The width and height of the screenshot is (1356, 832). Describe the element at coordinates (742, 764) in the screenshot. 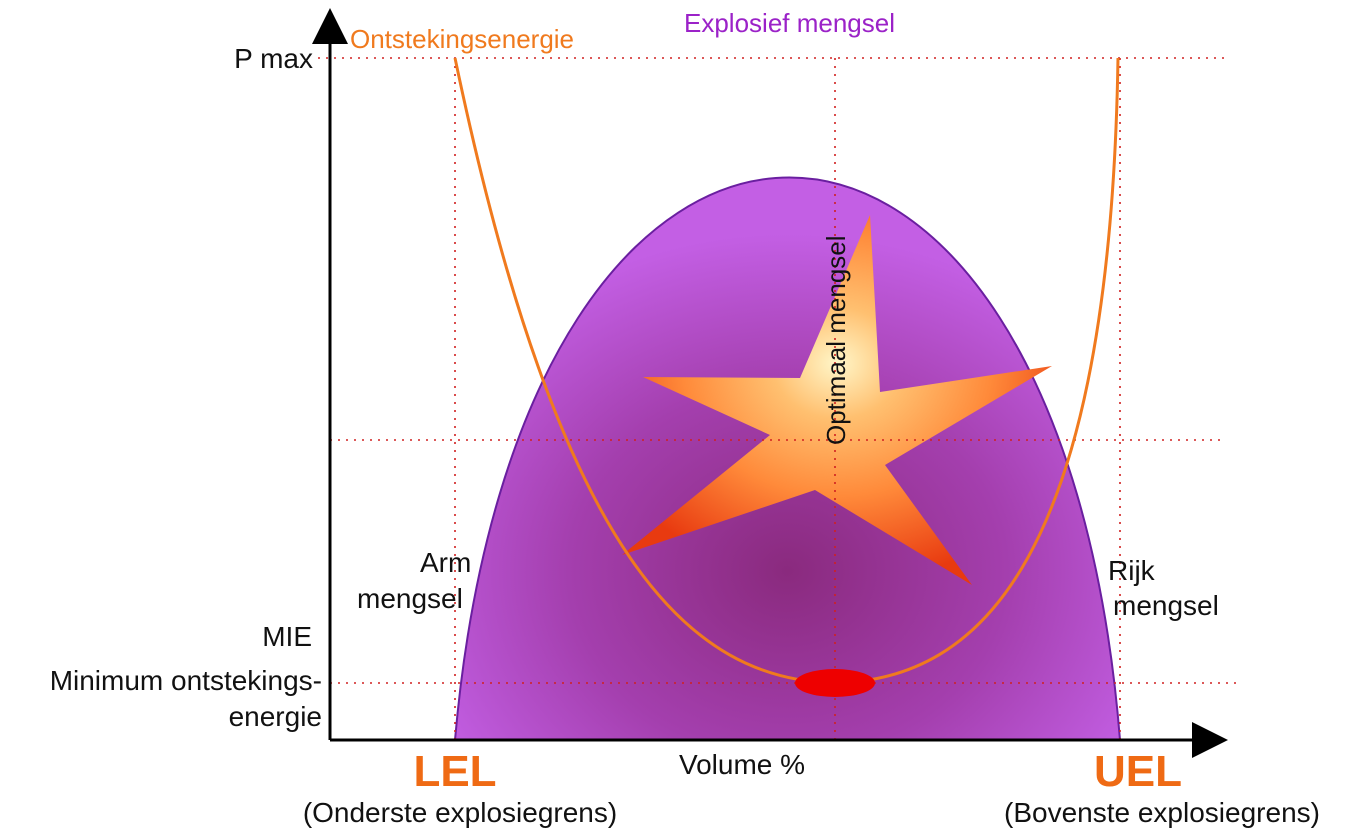

I see `x-axis-label: Volume %` at that location.